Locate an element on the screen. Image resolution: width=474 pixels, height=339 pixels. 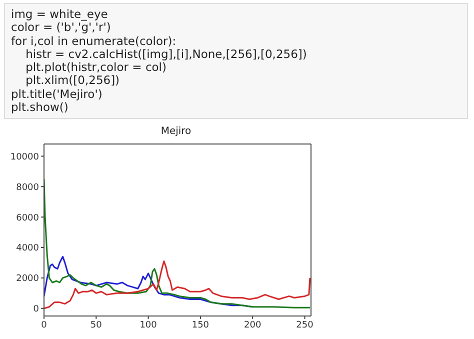
text: for i,col in enumerate(color): is located at coordinates (94, 41).